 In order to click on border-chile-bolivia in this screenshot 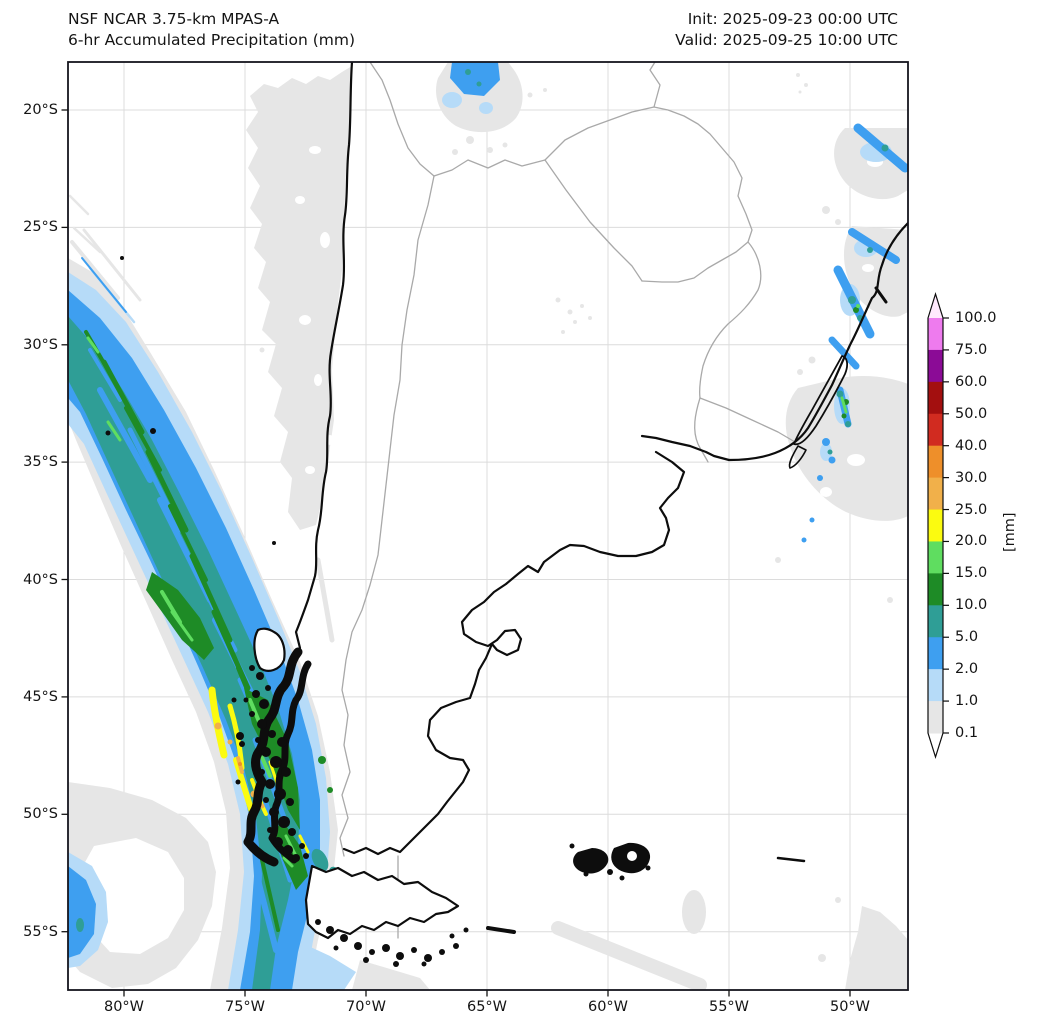, I will do `click(402, 119)`.